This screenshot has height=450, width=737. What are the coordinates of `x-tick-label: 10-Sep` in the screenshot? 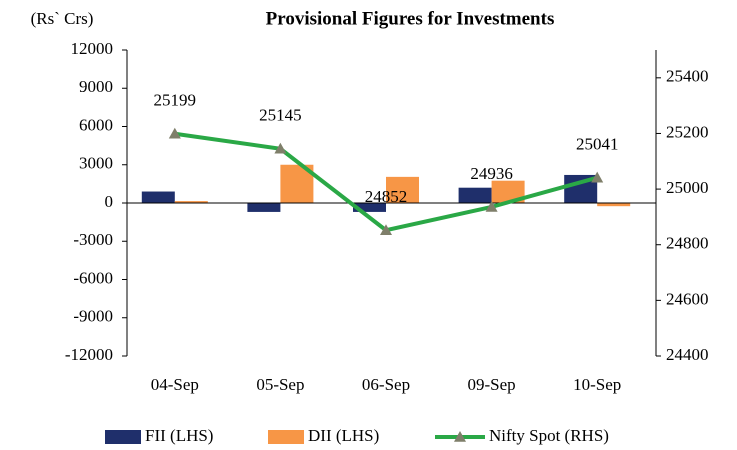 It's located at (597, 384).